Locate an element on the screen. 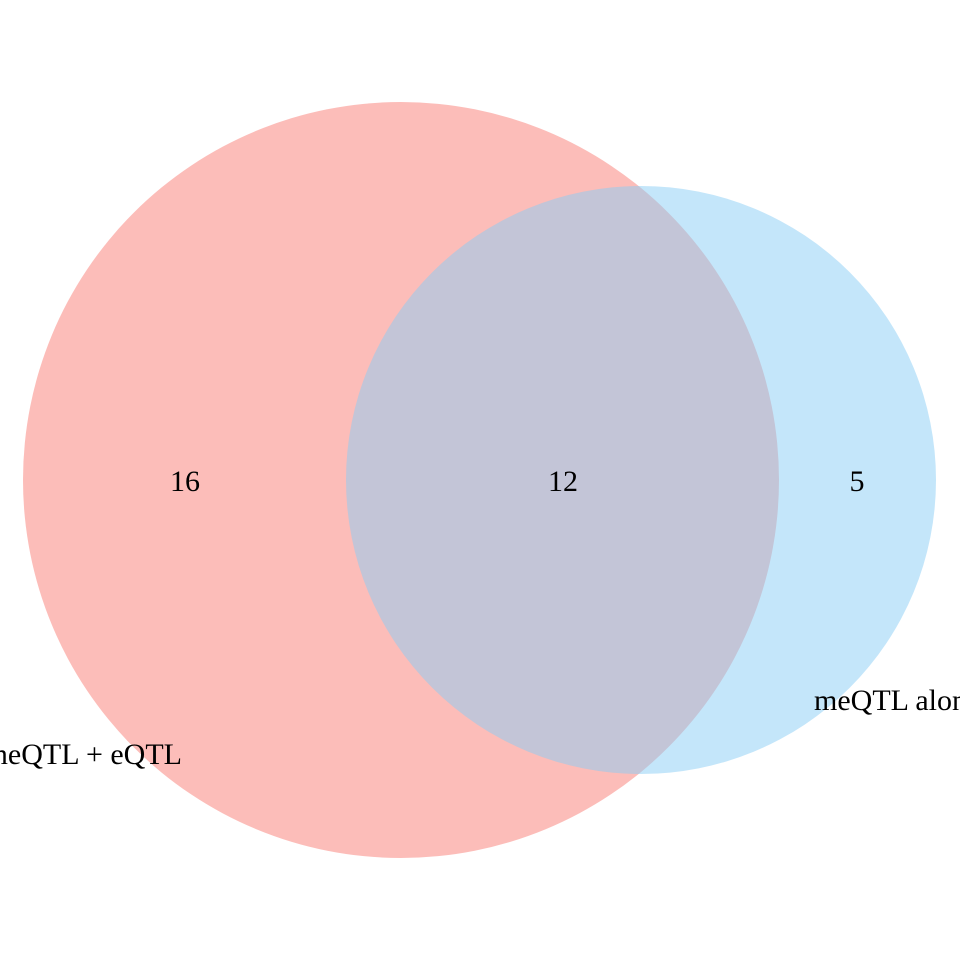 This screenshot has height=960, width=960. count-intersection: 12 is located at coordinates (563, 481).